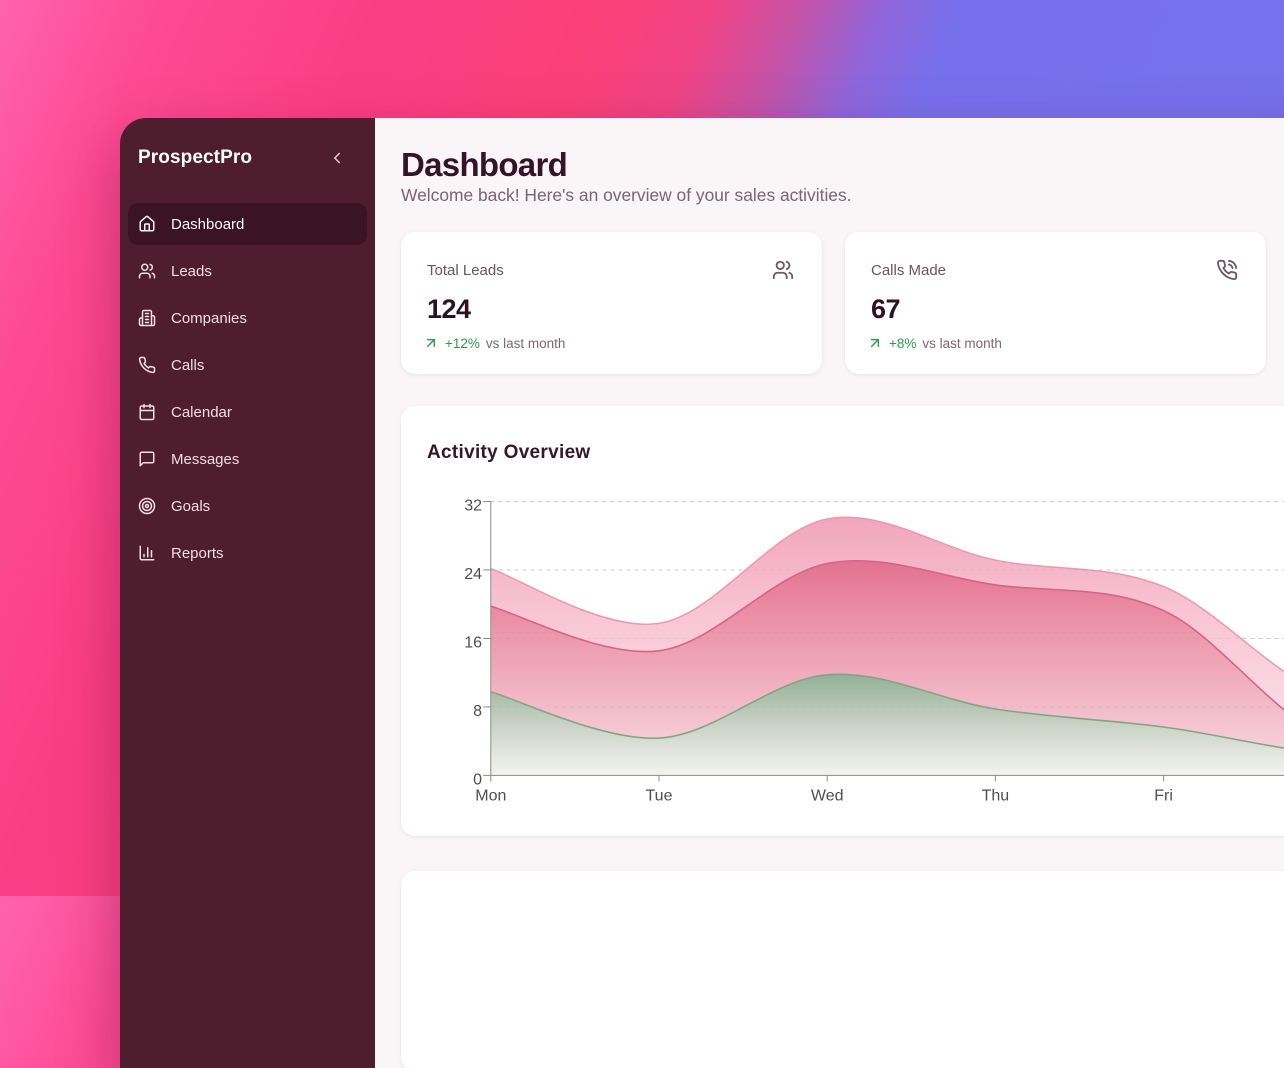 The width and height of the screenshot is (1284, 1068). What do you see at coordinates (490, 796) in the screenshot?
I see `svg-text: Mon` at bounding box center [490, 796].